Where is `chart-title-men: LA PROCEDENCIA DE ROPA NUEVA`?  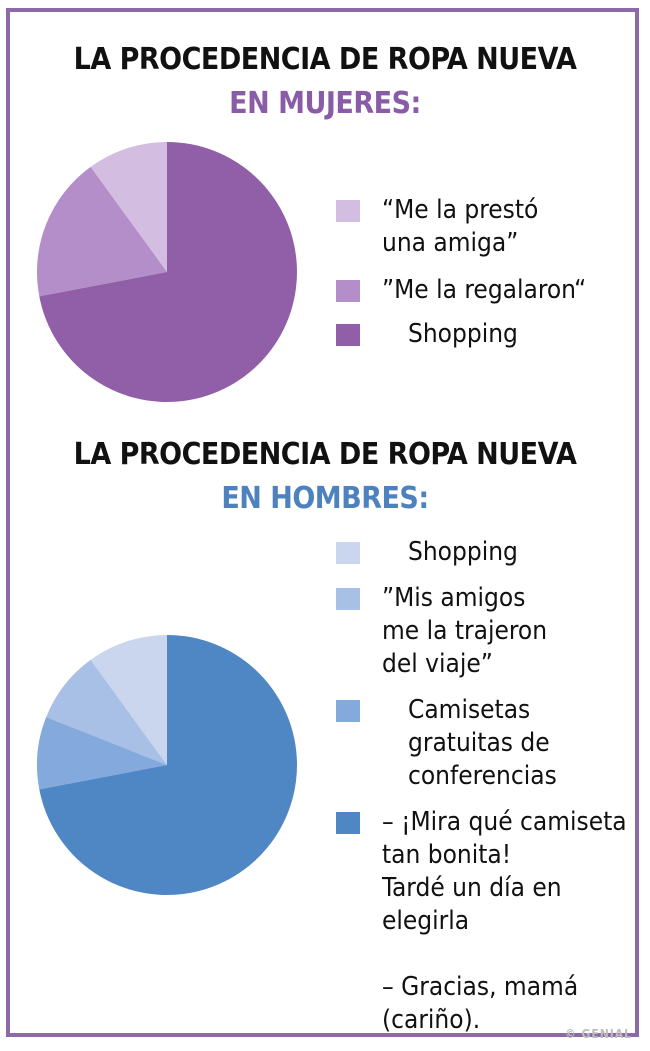 chart-title-men: LA PROCEDENCIA DE ROPA NUEVA is located at coordinates (325, 454).